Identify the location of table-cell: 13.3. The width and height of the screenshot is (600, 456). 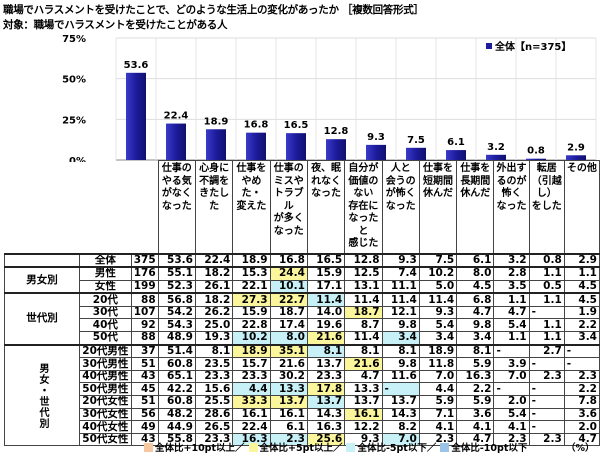
(363, 389).